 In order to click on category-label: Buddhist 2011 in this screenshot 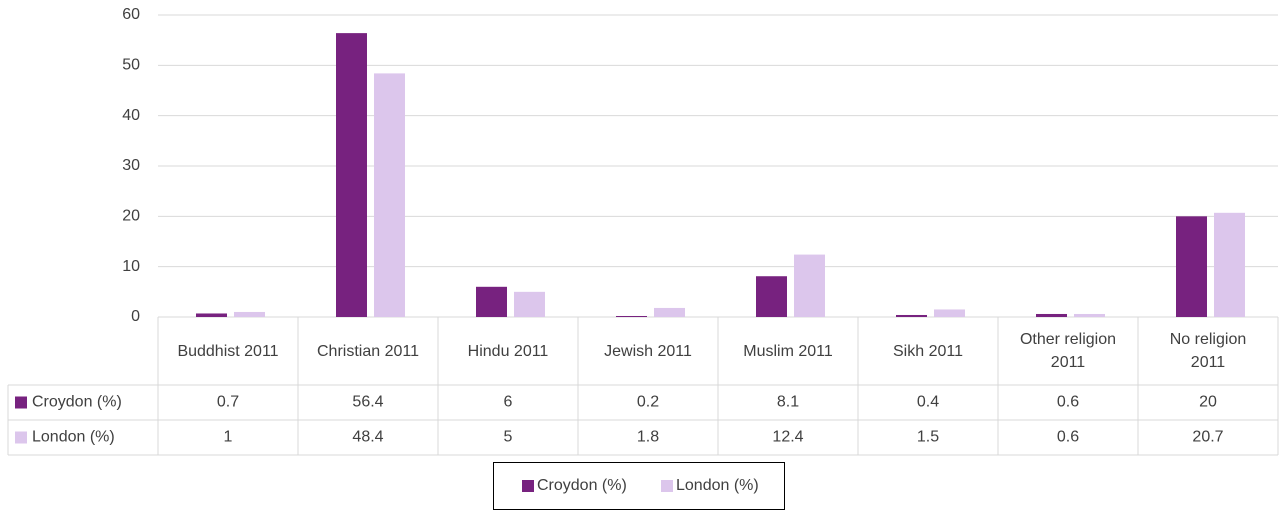, I will do `click(228, 351)`.